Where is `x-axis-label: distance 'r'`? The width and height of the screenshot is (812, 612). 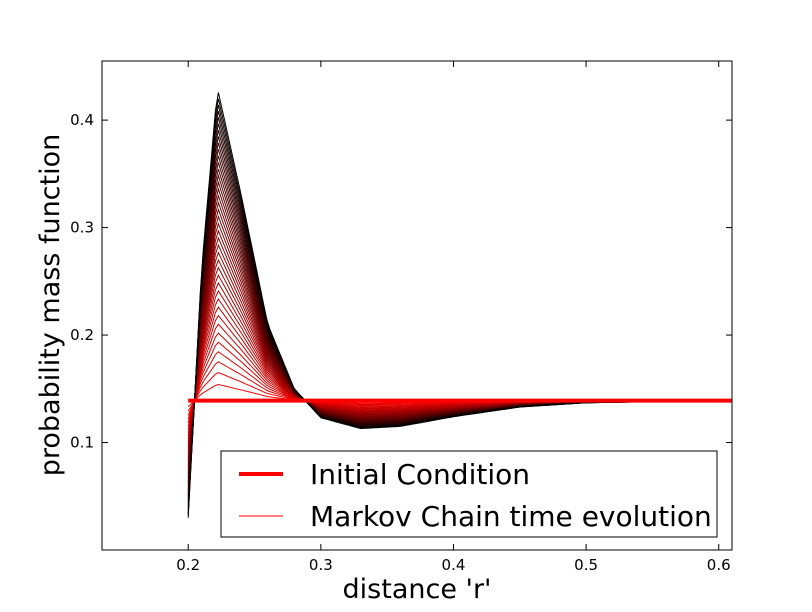
x-axis-label: distance 'r' is located at coordinates (417, 589).